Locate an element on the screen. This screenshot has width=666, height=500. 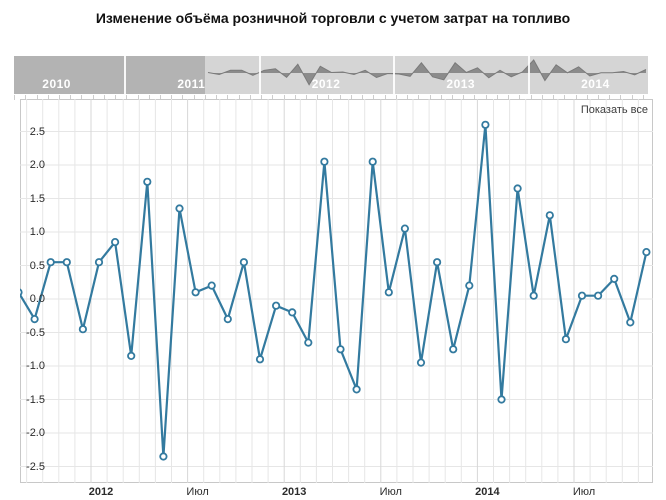
x-axis-tick-label: Июл is located at coordinates (584, 492).